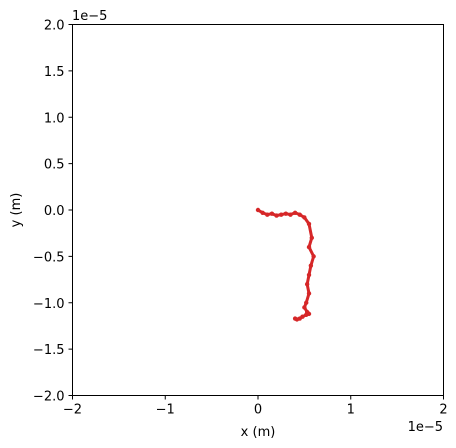  I want to click on y-tick-label: 1.5, so click(54, 72).